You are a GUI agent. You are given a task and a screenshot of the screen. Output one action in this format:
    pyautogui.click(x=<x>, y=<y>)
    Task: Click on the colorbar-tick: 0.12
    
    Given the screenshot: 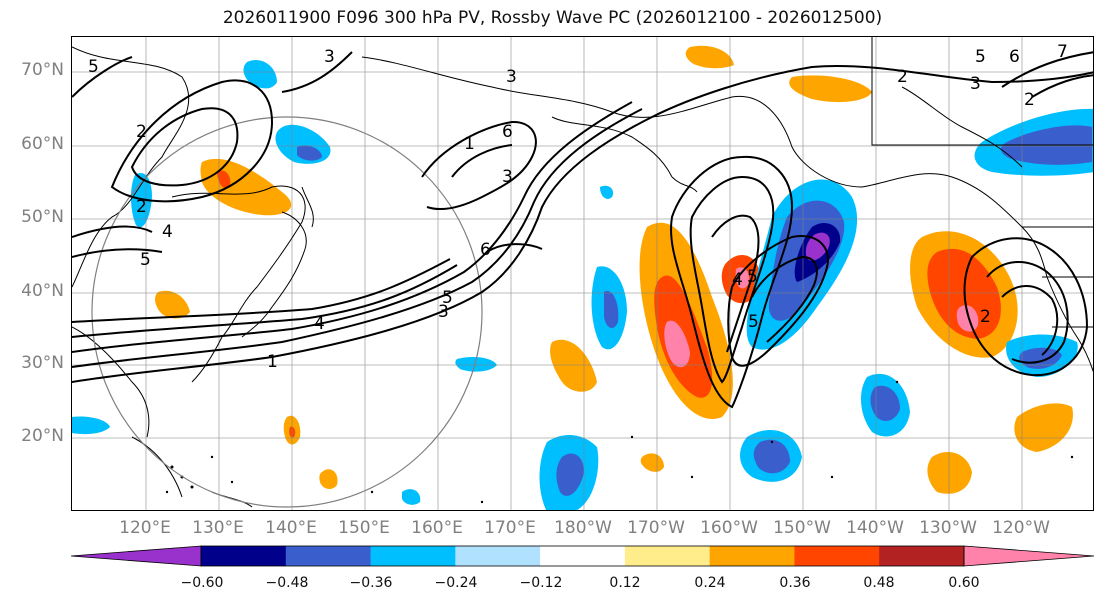 What is the action you would take?
    pyautogui.click(x=625, y=583)
    